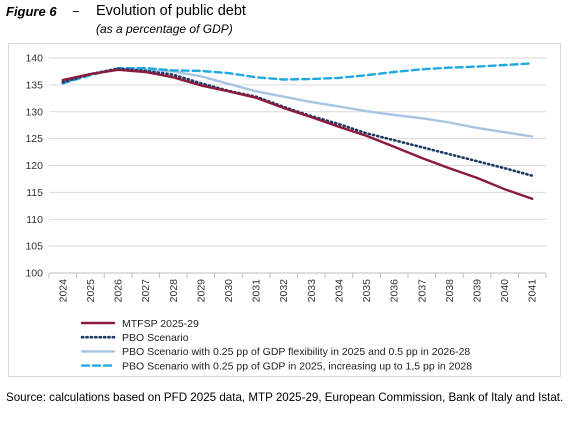 The width and height of the screenshot is (570, 422). Describe the element at coordinates (395, 291) in the screenshot. I see `x-tick-label: 2036` at that location.